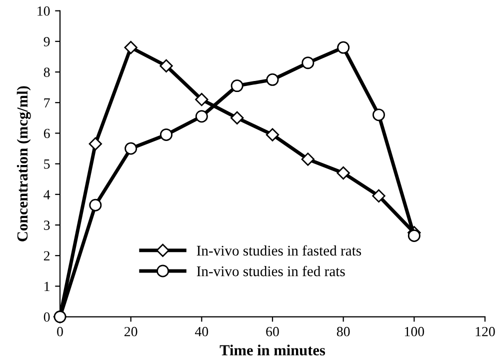  Describe the element at coordinates (485, 331) in the screenshot. I see `x-tick-label: 120` at that location.